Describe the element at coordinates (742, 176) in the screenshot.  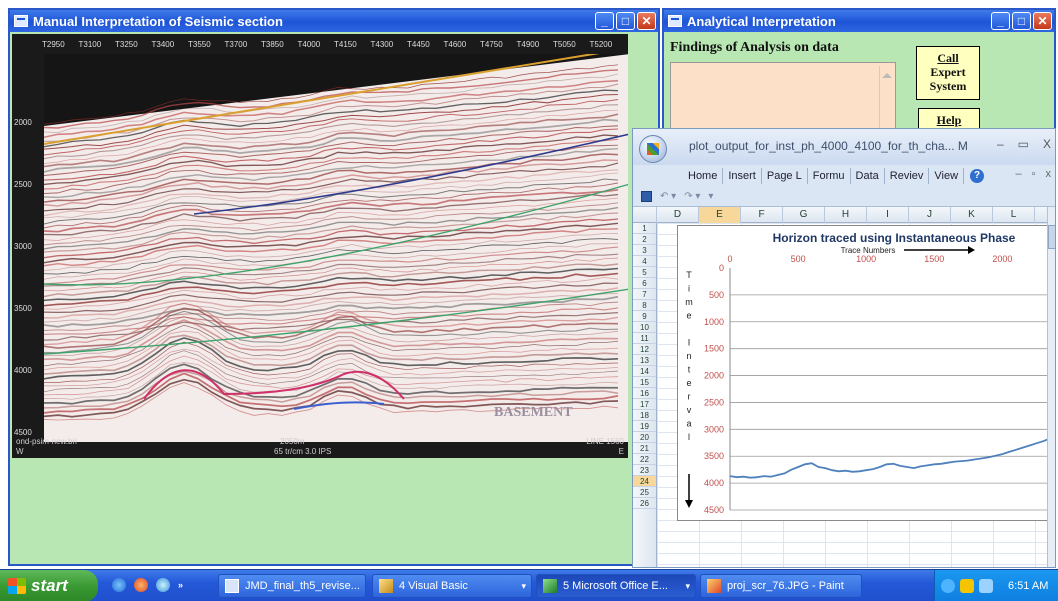
I see `tab-insert: Insert` at that location.